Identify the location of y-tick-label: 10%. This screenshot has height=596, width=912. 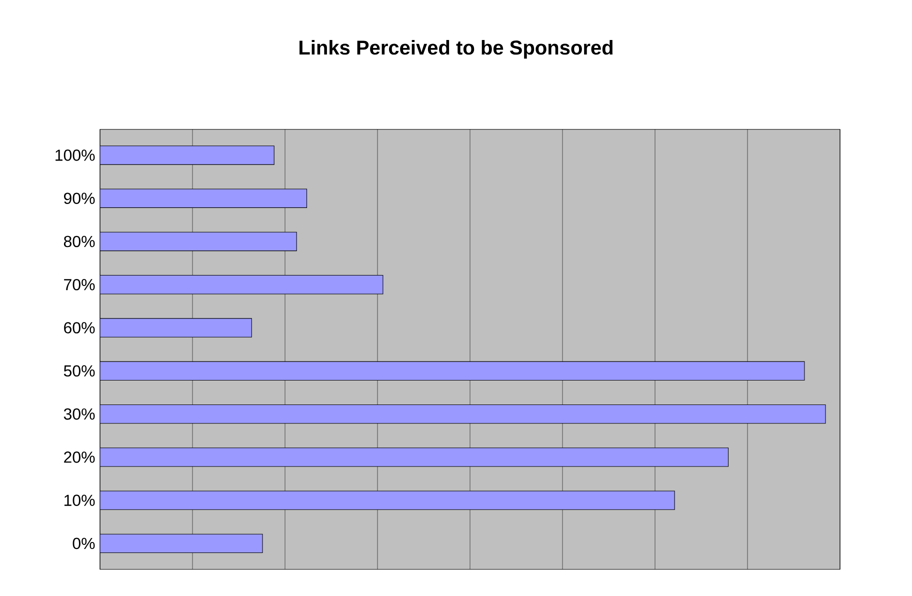
(79, 500).